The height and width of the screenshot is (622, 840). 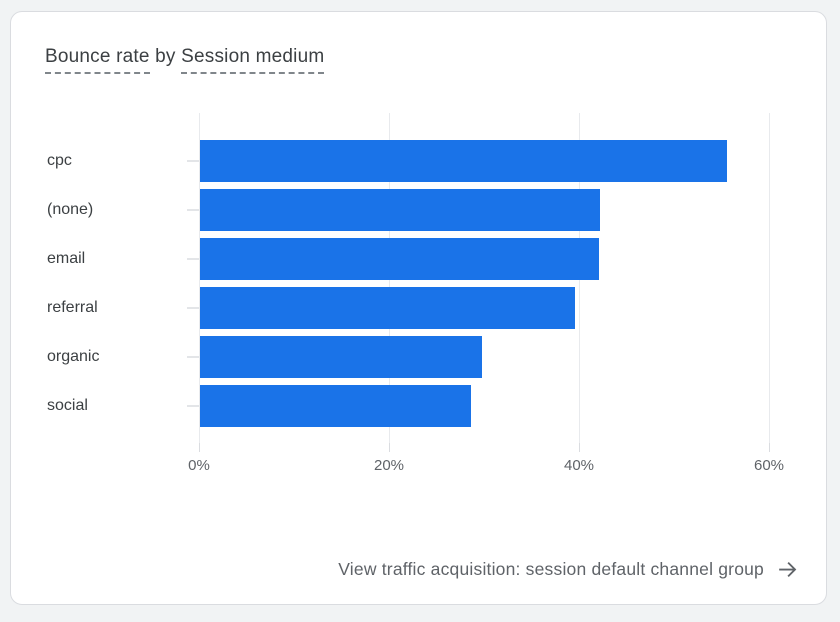 I want to click on bar-referral, so click(x=387, y=308).